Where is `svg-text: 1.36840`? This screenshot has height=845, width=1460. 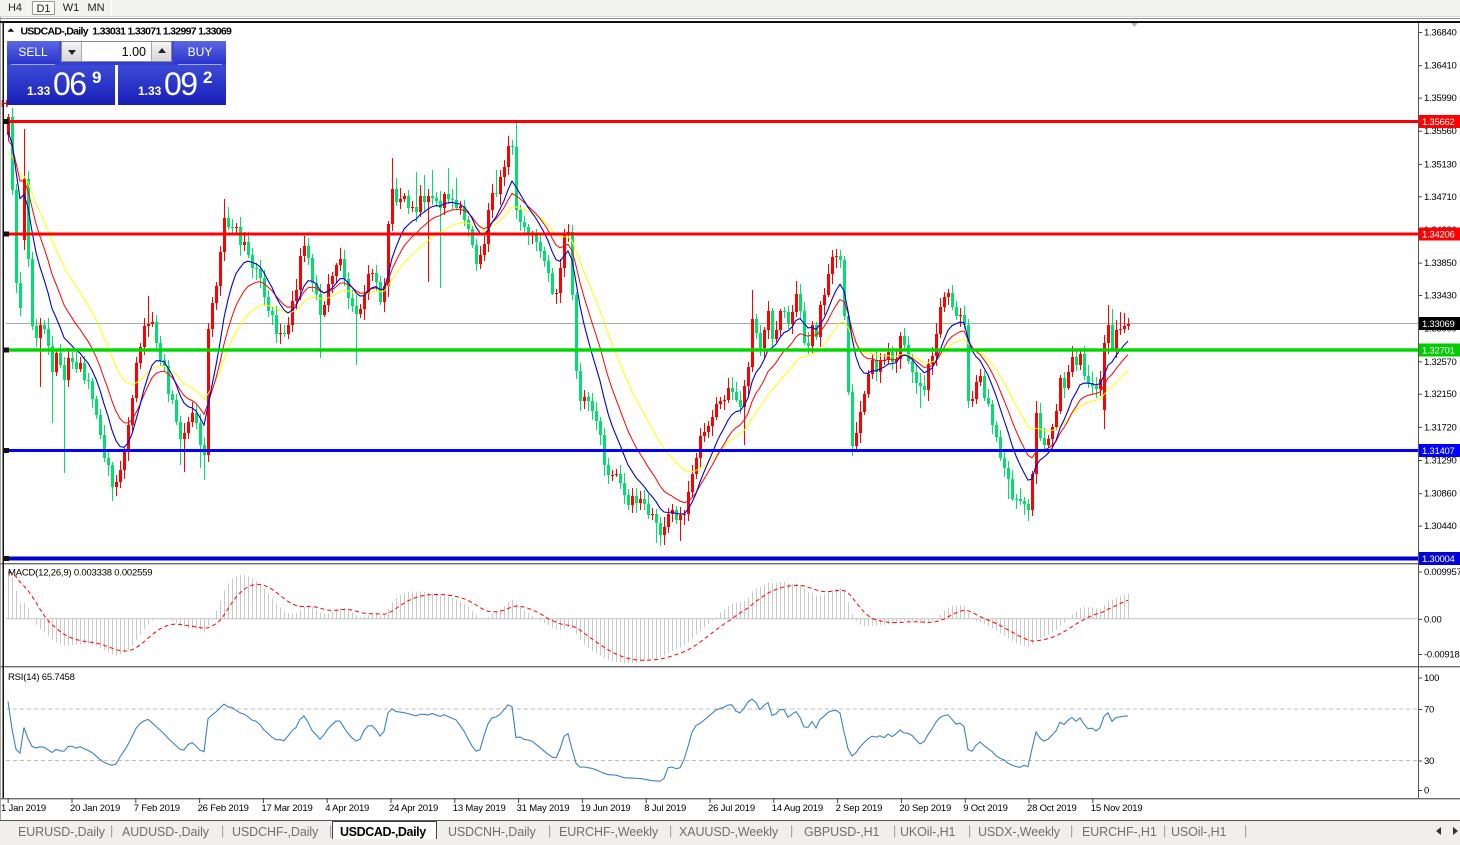
svg-text: 1.36840 is located at coordinates (1440, 33).